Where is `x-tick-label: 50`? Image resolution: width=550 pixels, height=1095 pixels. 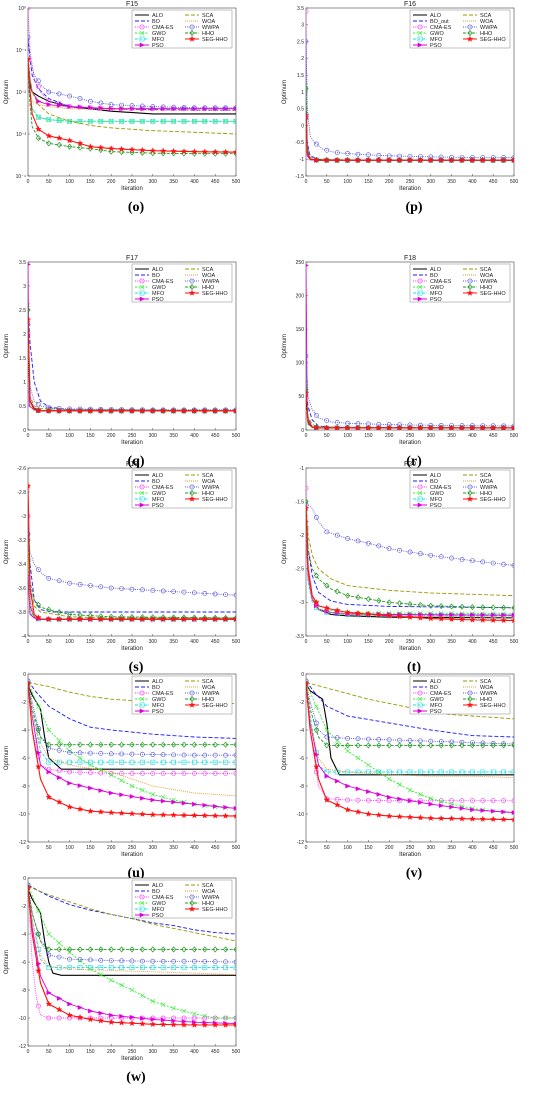
x-tick-label: 50 is located at coordinates (327, 642).